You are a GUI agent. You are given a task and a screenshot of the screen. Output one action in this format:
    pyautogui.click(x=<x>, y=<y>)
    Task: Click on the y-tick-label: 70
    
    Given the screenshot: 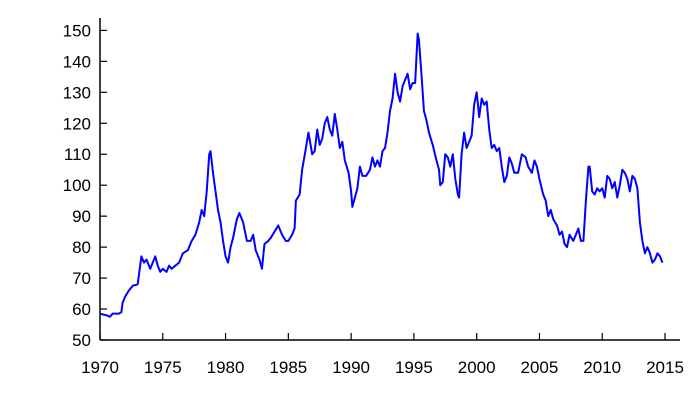 What is the action you would take?
    pyautogui.click(x=81, y=278)
    